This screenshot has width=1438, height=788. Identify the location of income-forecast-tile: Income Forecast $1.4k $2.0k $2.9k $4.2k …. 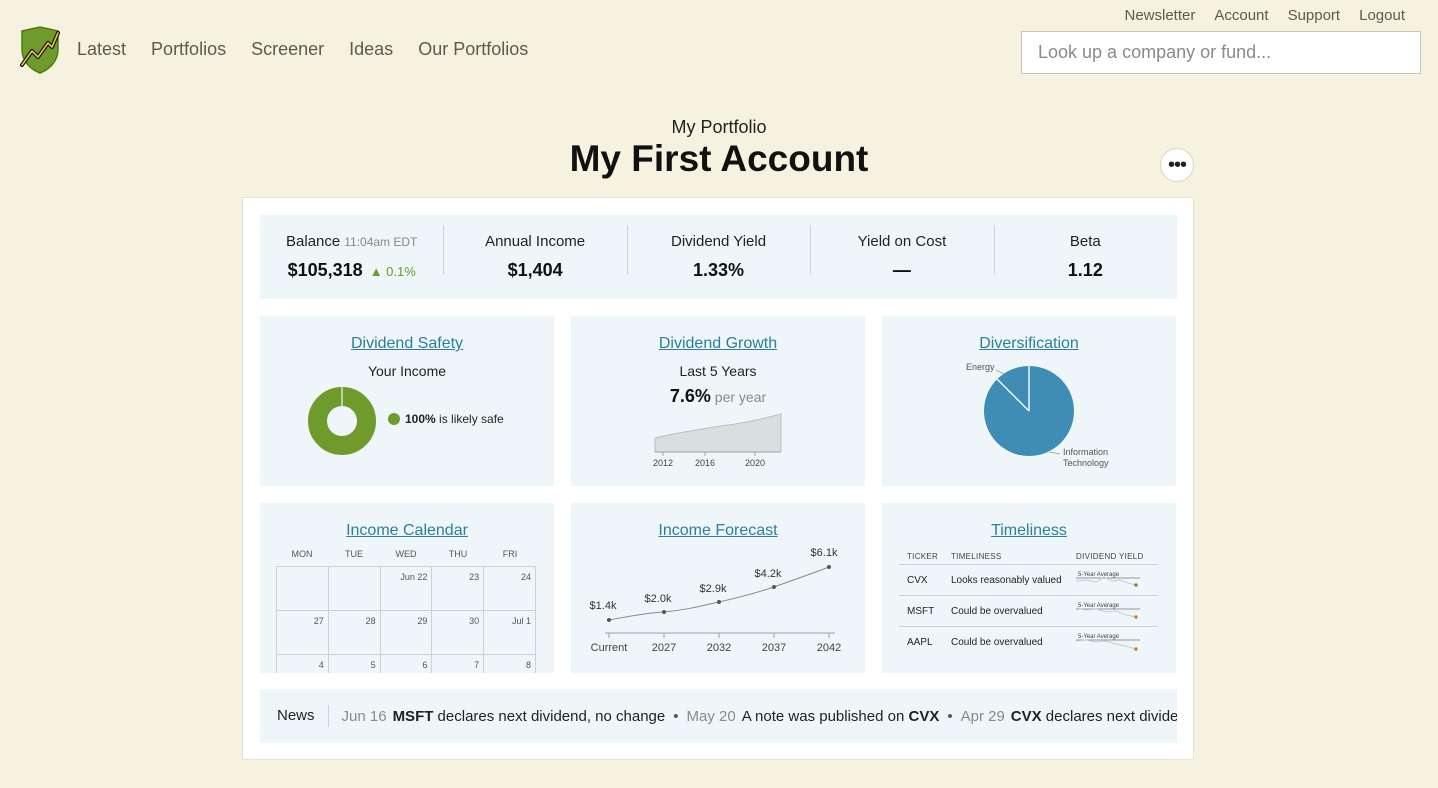
(718, 588).